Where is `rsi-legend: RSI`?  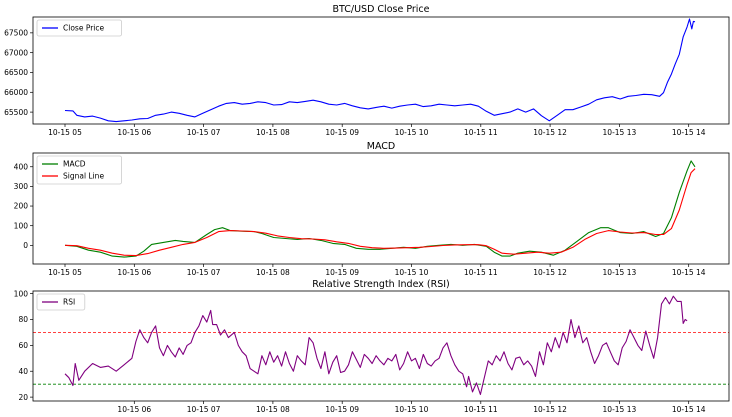
rsi-legend: RSI is located at coordinates (61, 302).